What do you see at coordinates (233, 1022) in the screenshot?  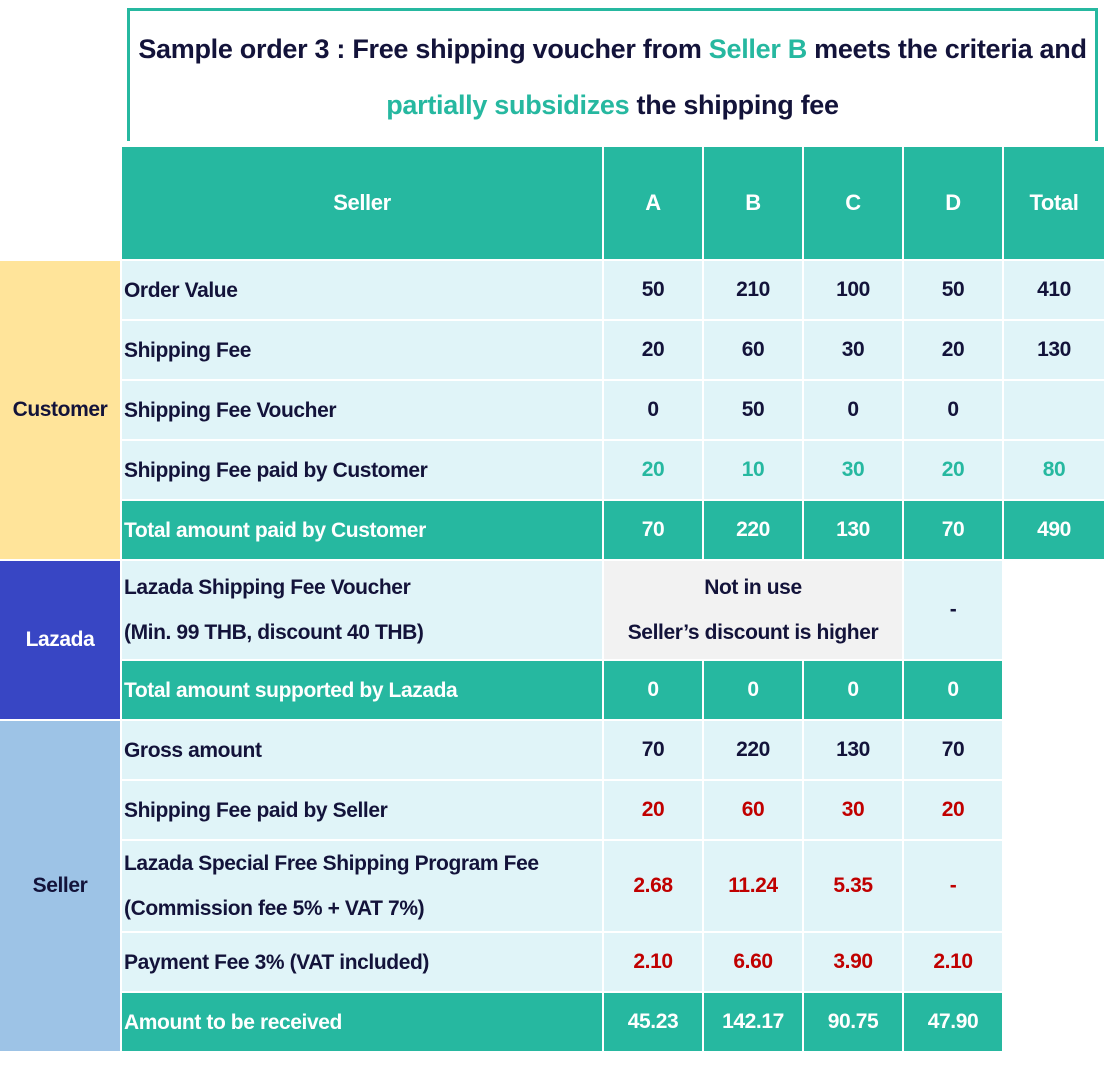 I see `row-label-line: Amount to be received` at bounding box center [233, 1022].